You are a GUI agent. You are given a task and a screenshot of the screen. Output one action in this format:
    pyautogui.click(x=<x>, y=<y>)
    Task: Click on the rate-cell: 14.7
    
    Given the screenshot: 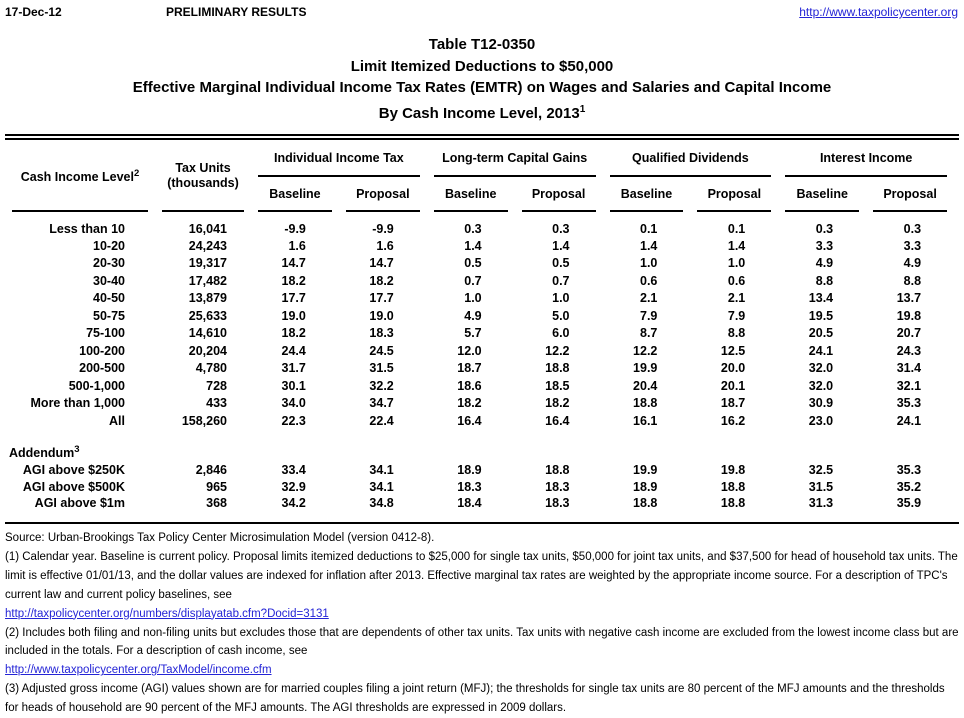 What is the action you would take?
    pyautogui.click(x=381, y=263)
    